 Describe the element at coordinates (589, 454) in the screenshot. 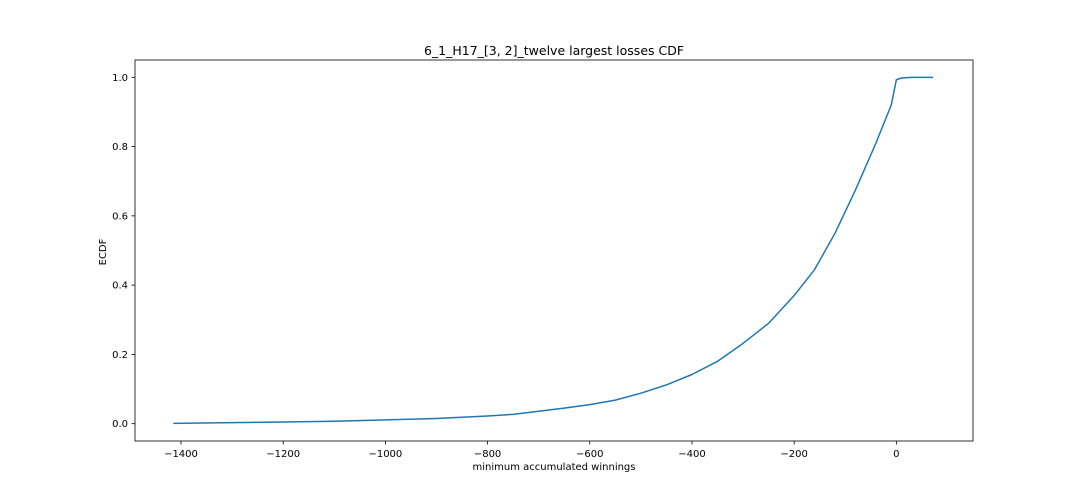

I see `x-tick-label: −600` at that location.